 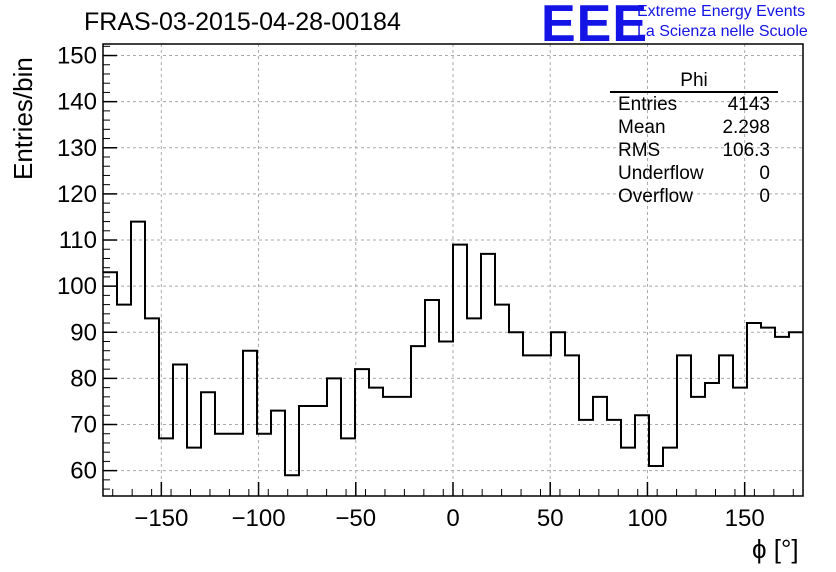 I want to click on x-tick-label: 0, so click(x=452, y=518).